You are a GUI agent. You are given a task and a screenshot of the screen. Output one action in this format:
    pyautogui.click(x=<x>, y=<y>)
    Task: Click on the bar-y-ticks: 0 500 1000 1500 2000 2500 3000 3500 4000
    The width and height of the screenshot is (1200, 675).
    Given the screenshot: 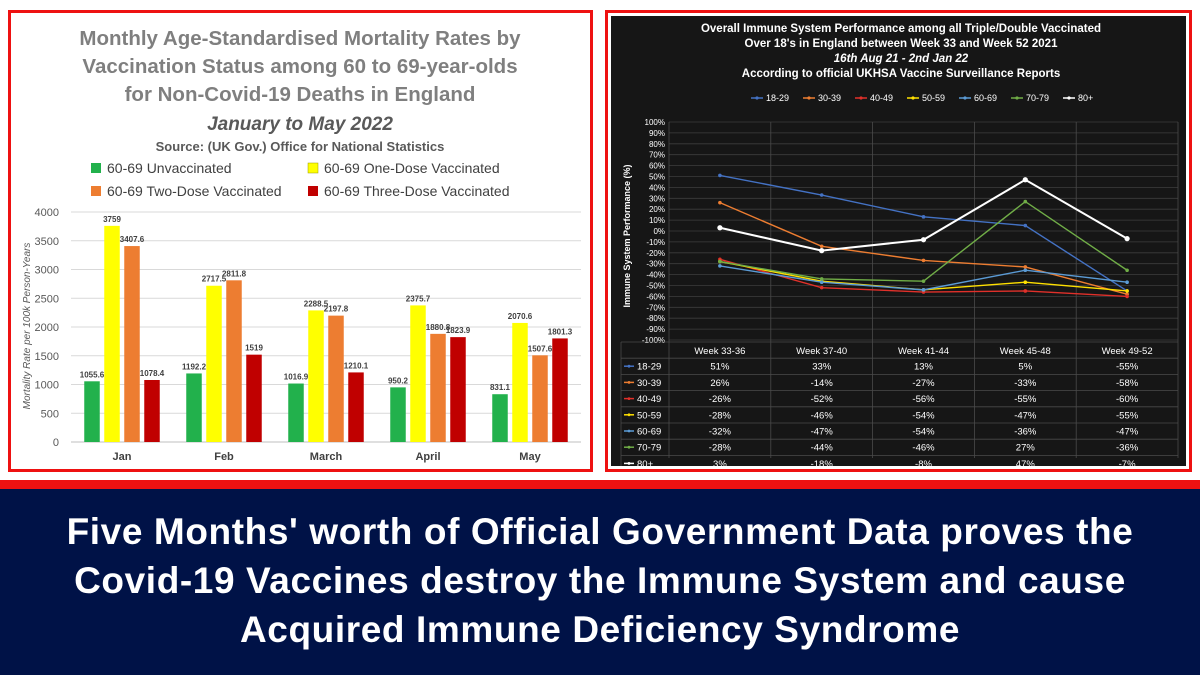 What is the action you would take?
    pyautogui.click(x=47, y=328)
    